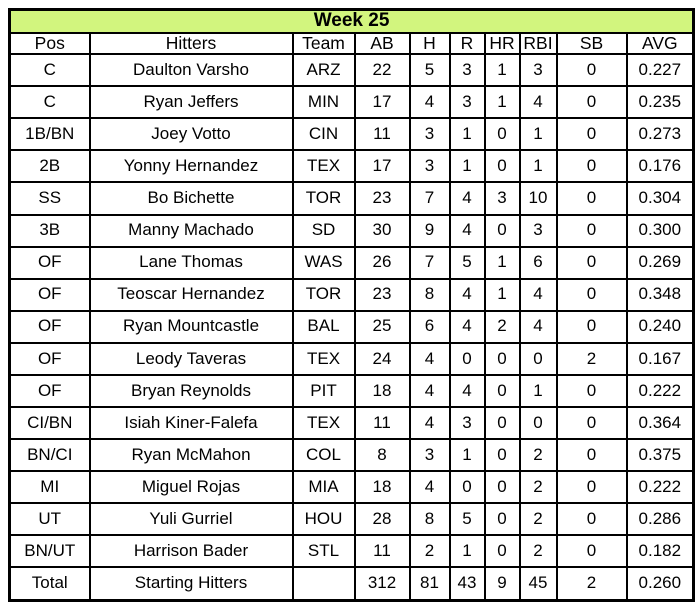 Image resolution: width=700 pixels, height=610 pixels. I want to click on cell-hitters: Miguel Rojas, so click(191, 487).